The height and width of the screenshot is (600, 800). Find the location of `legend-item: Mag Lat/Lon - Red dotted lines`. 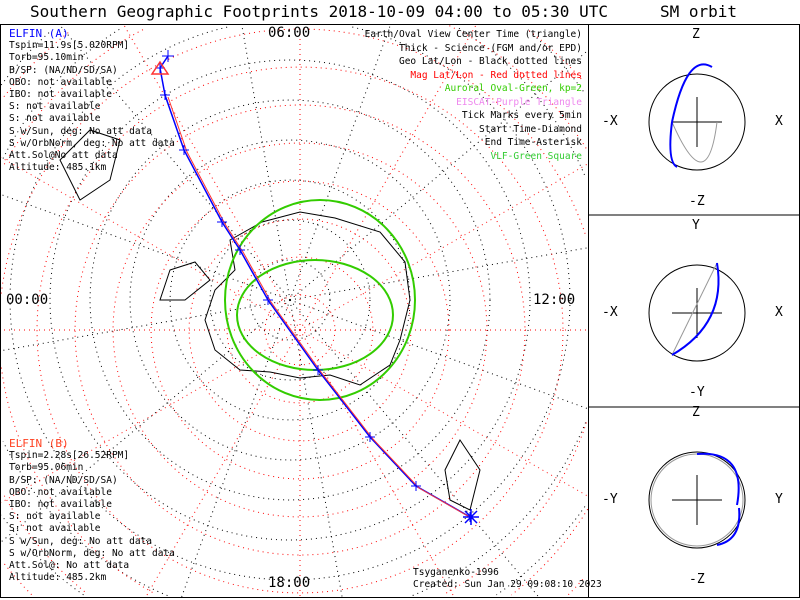

legend-item: Mag Lat/Lon - Red dotted lines is located at coordinates (496, 75).